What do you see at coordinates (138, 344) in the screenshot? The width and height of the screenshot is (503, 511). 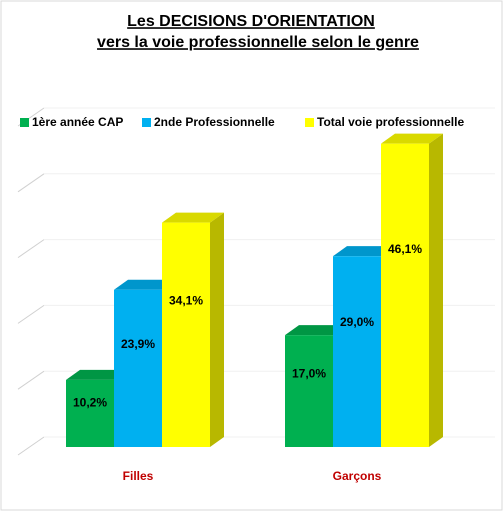 I see `data-label: 23,9%` at bounding box center [138, 344].